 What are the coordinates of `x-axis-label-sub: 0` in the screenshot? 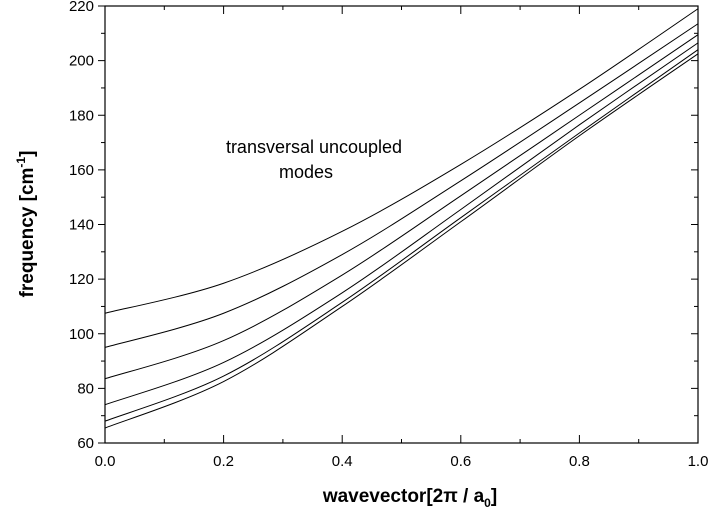 It's located at (487, 503).